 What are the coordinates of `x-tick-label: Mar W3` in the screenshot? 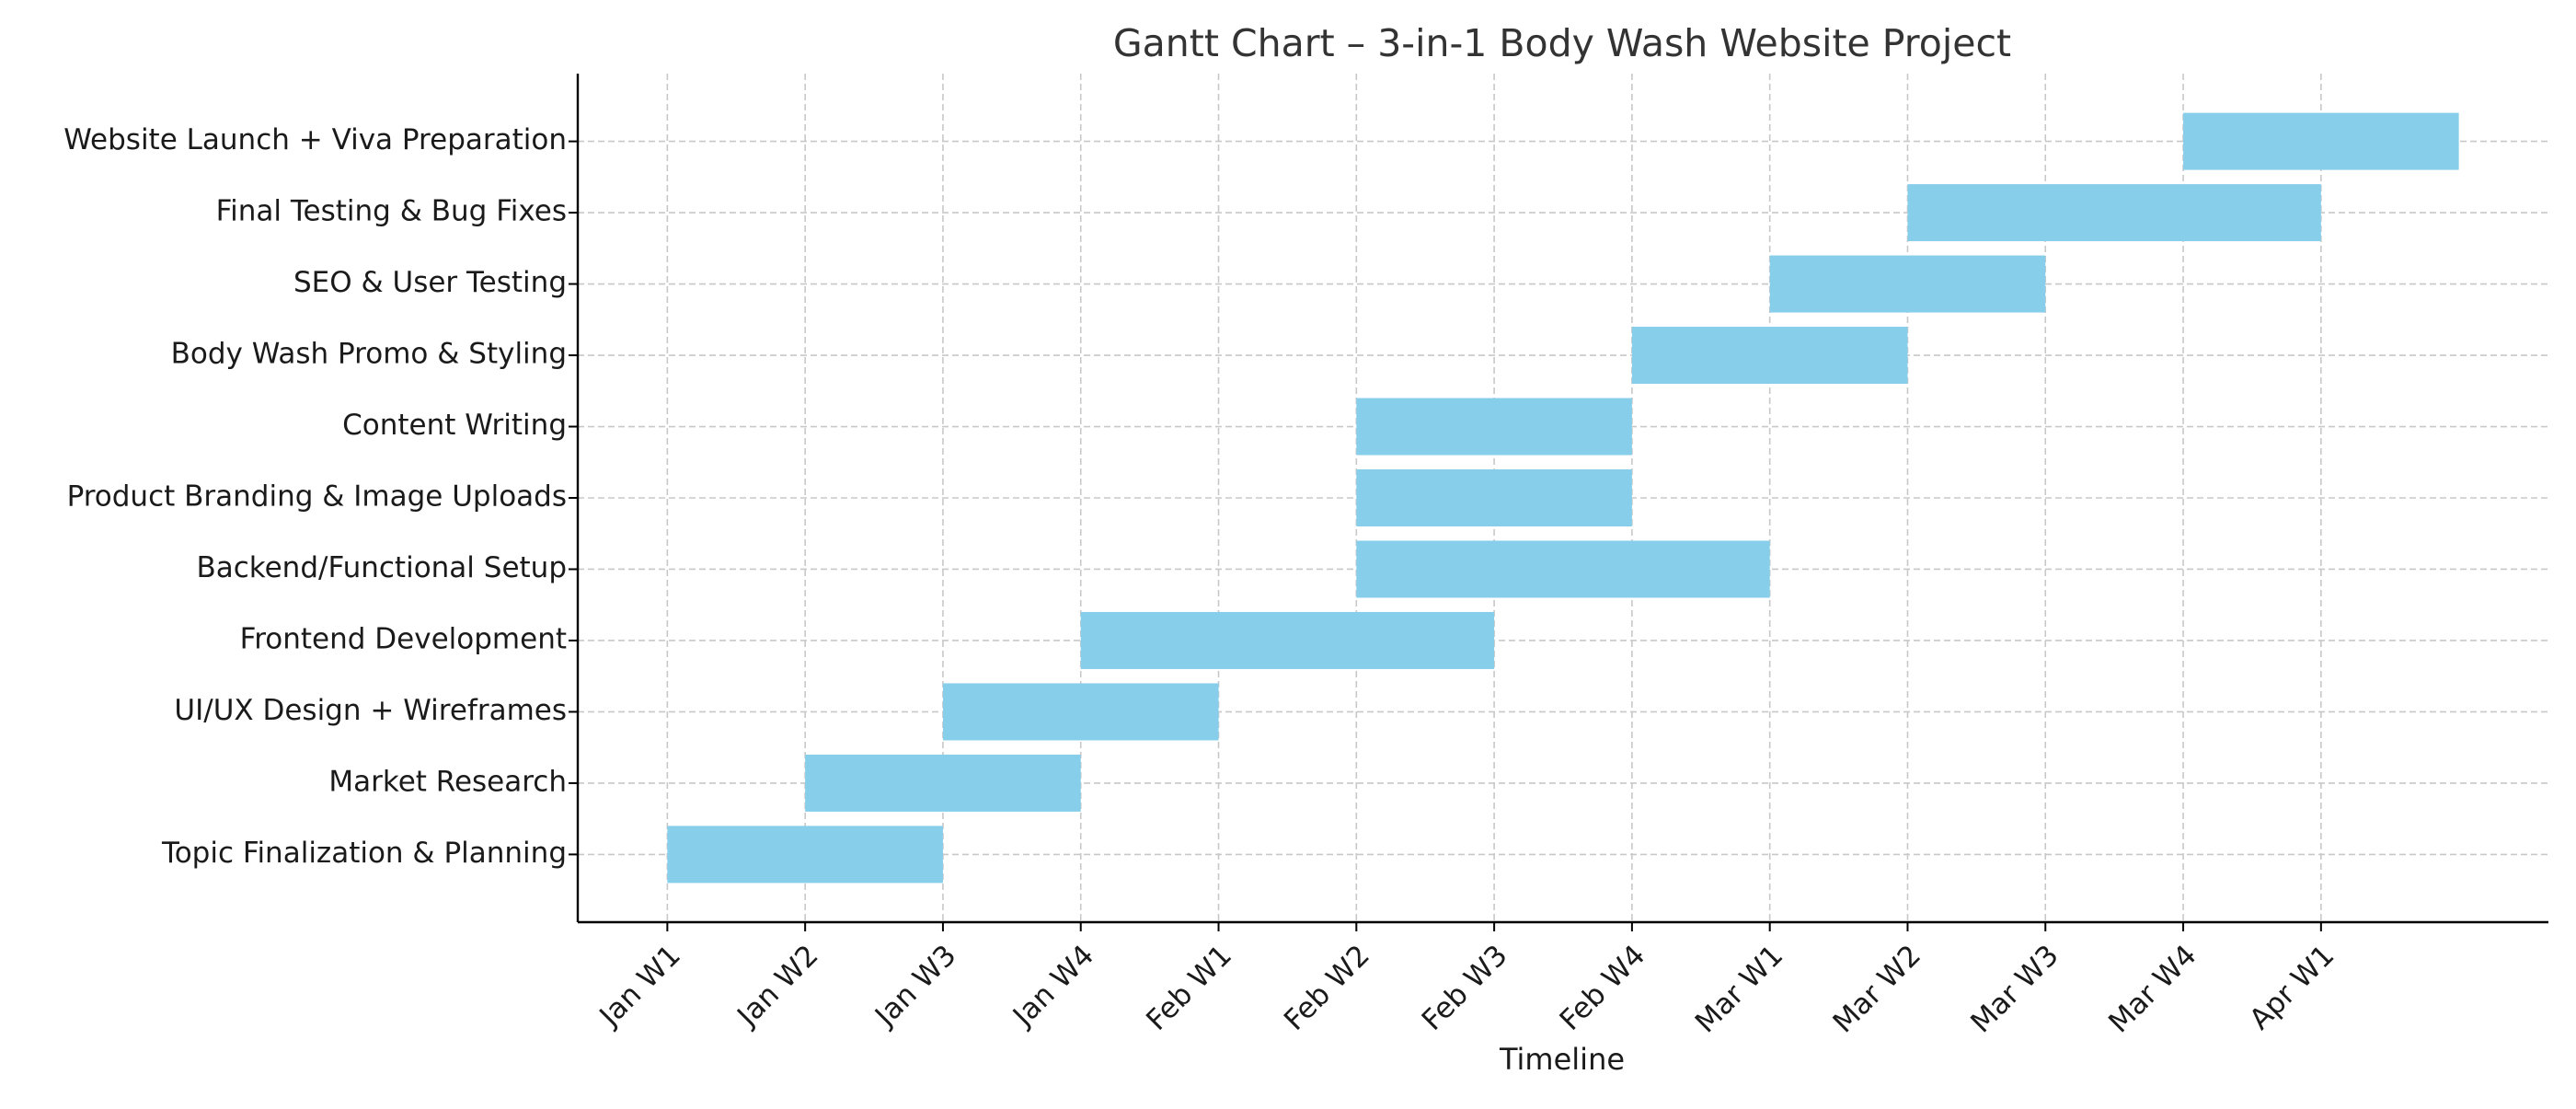 It's located at (2014, 989).